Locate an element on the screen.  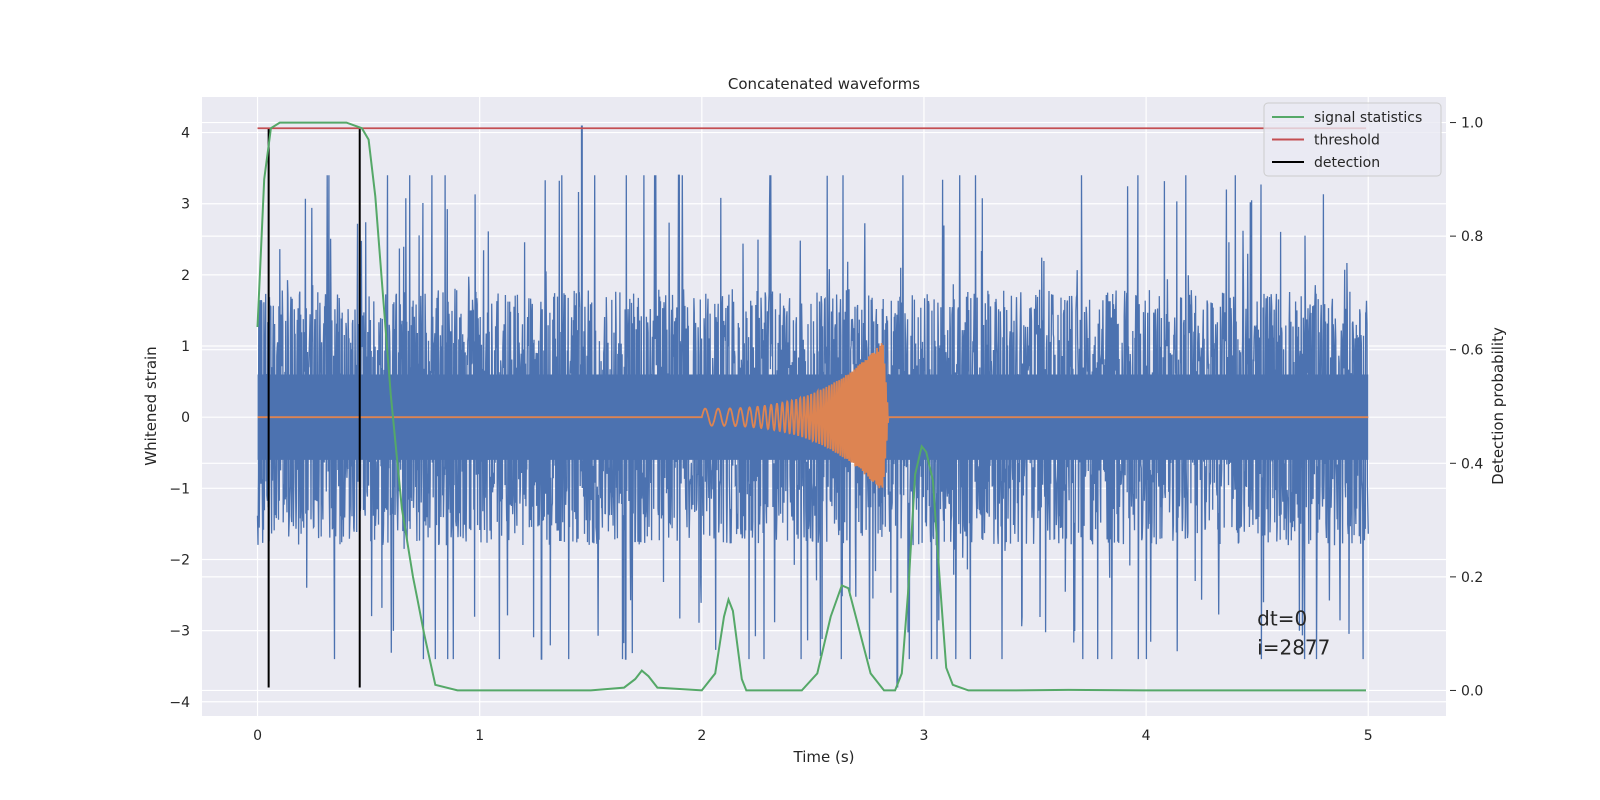
x-axis-label: Time (s) is located at coordinates (824, 757).